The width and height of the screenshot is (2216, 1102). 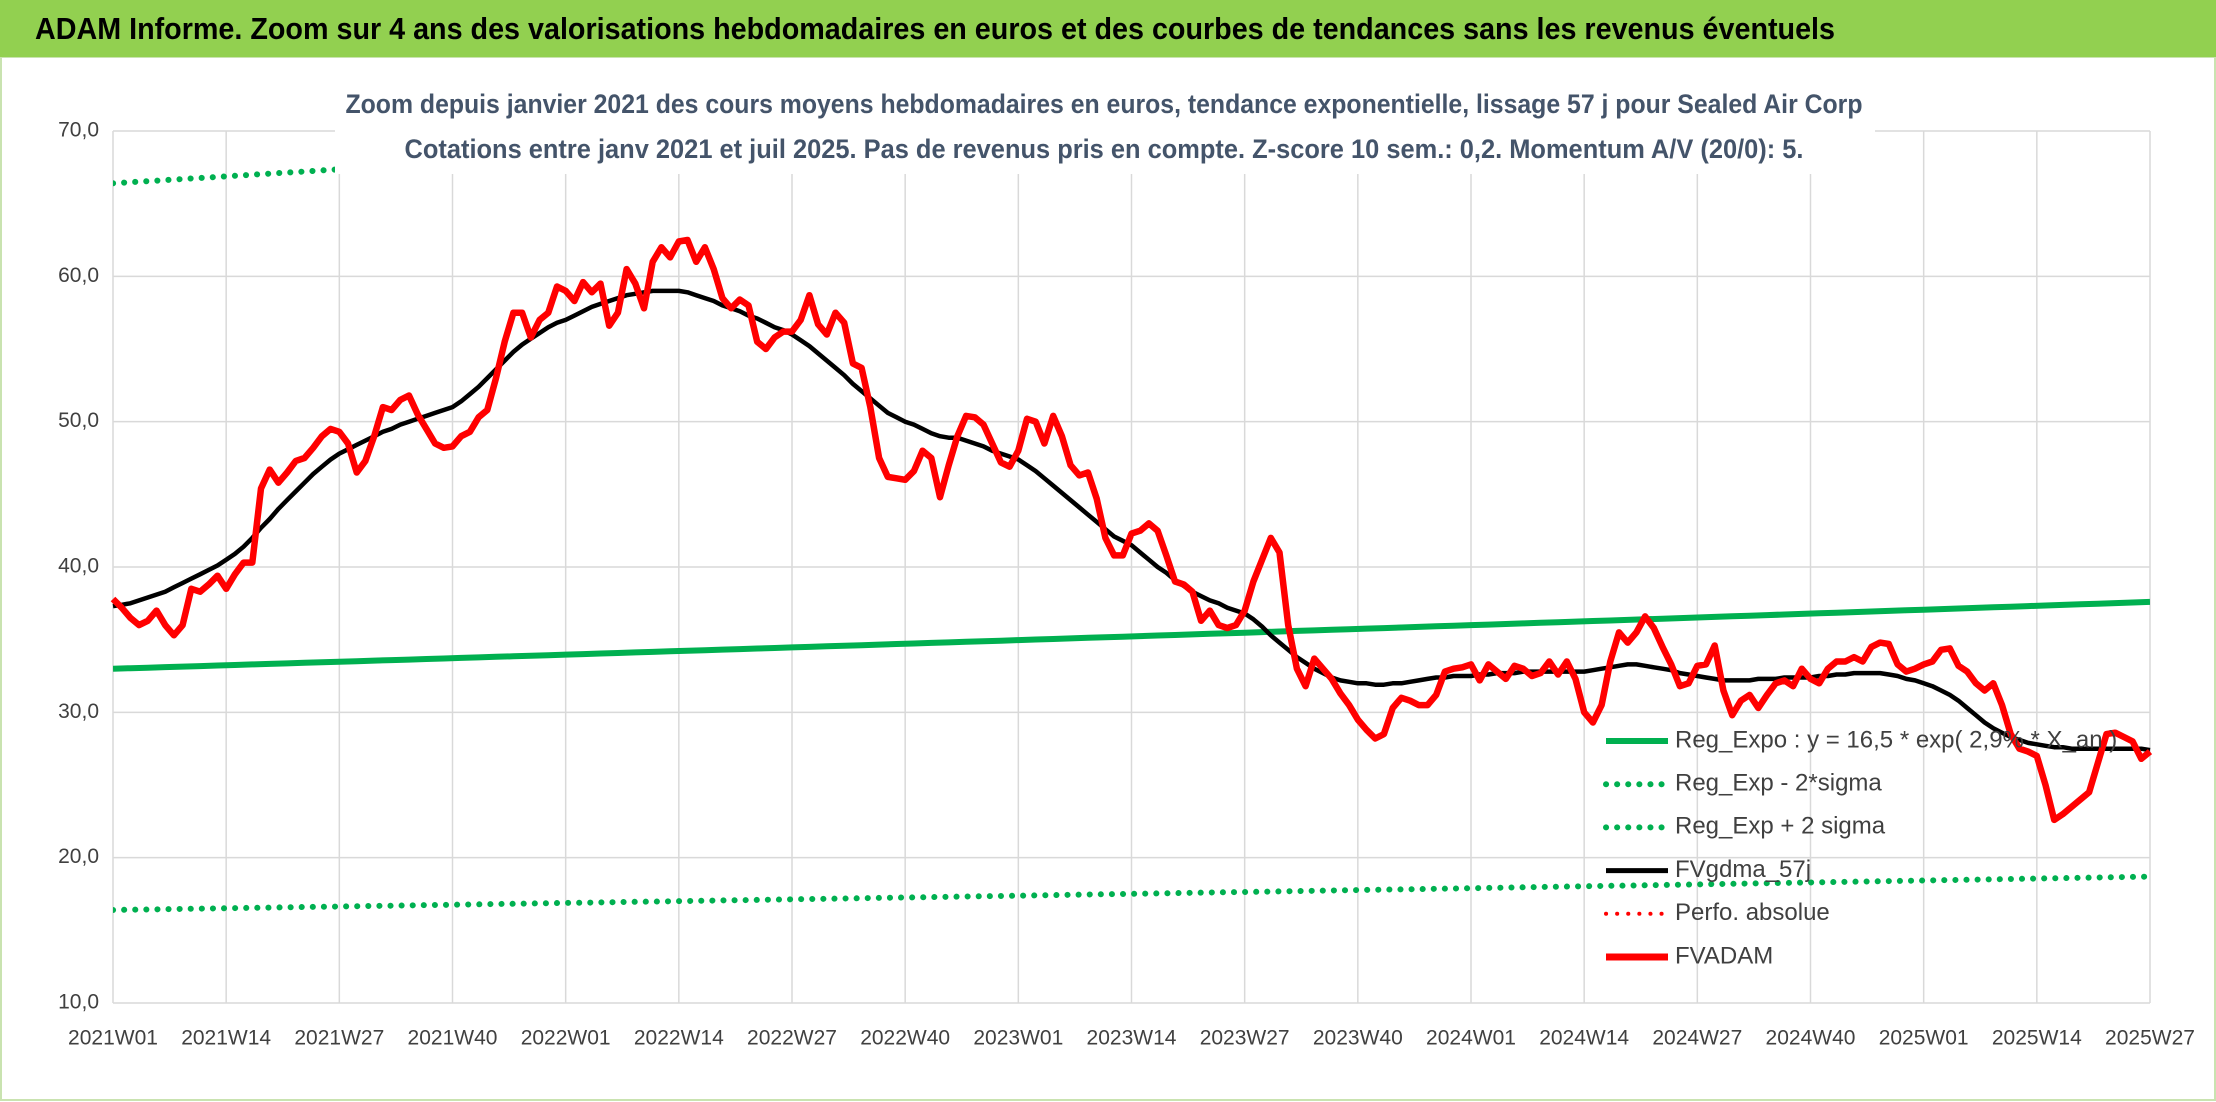 I want to click on x-tick-label: 2021W01, so click(x=113, y=1038).